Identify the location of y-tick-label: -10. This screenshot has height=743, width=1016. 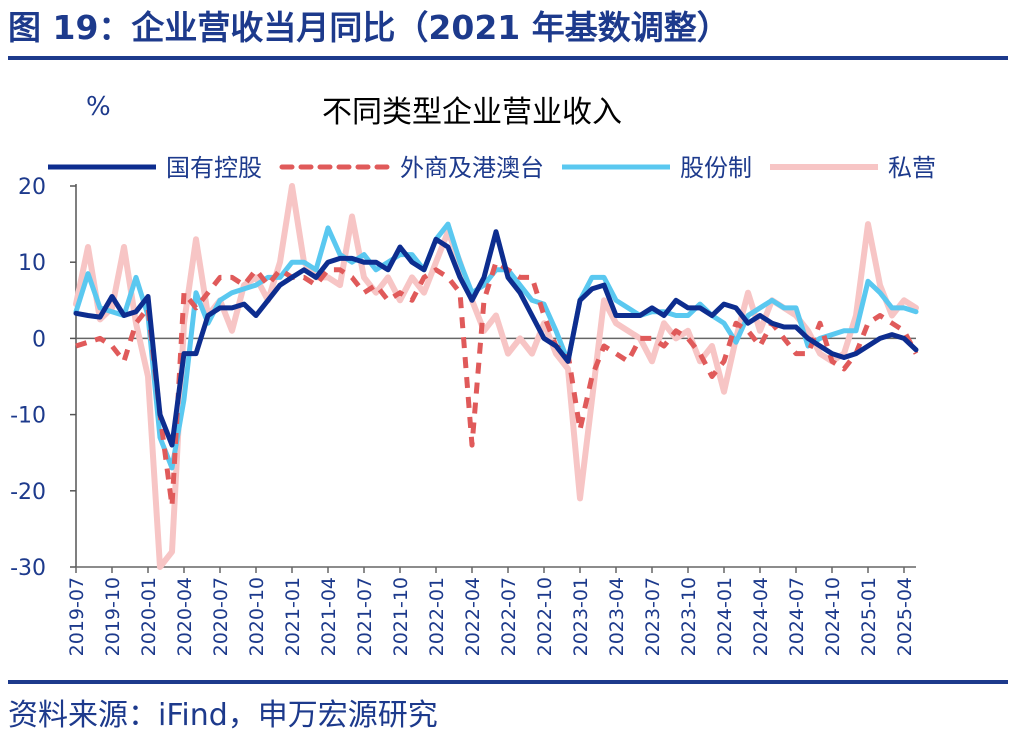
(28, 416).